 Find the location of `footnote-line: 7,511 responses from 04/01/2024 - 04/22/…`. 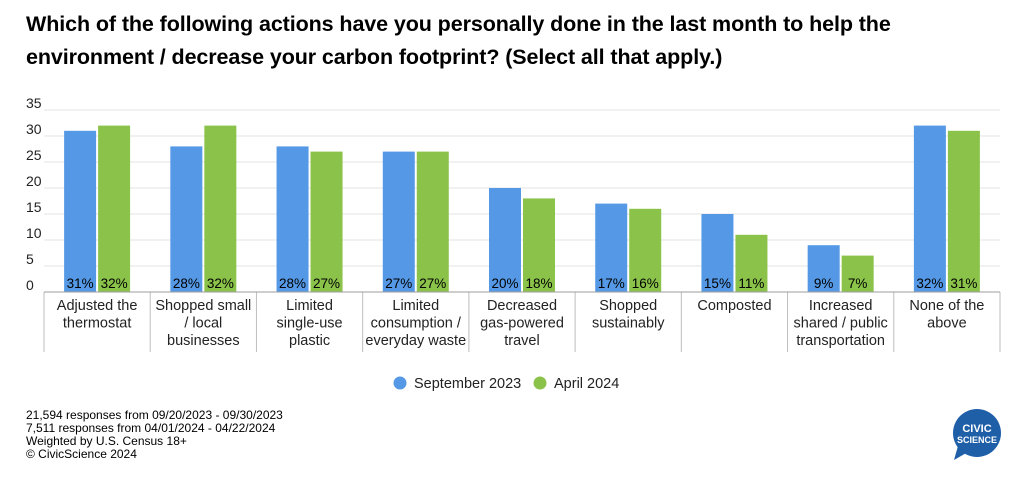

footnote-line: 7,511 responses from 04/01/2024 - 04/22/… is located at coordinates (151, 428).